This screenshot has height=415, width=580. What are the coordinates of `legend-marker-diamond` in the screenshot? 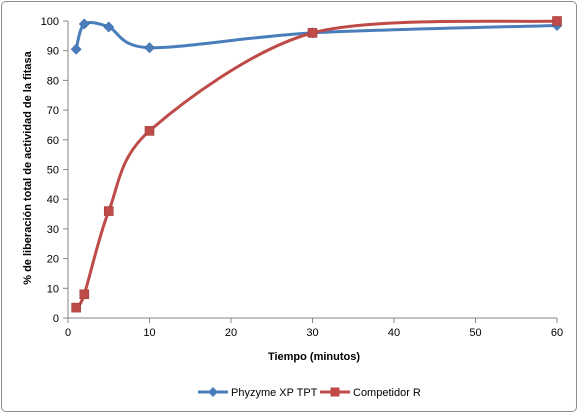 It's located at (213, 392).